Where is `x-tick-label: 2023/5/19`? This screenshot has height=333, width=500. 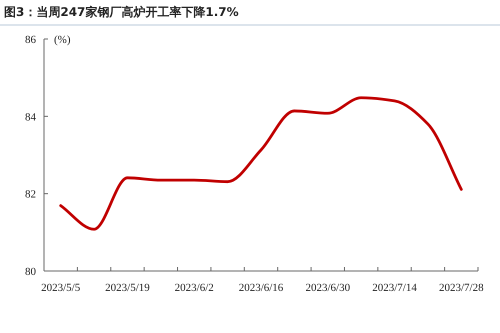 x-tick-label: 2023/5/19 is located at coordinates (127, 288).